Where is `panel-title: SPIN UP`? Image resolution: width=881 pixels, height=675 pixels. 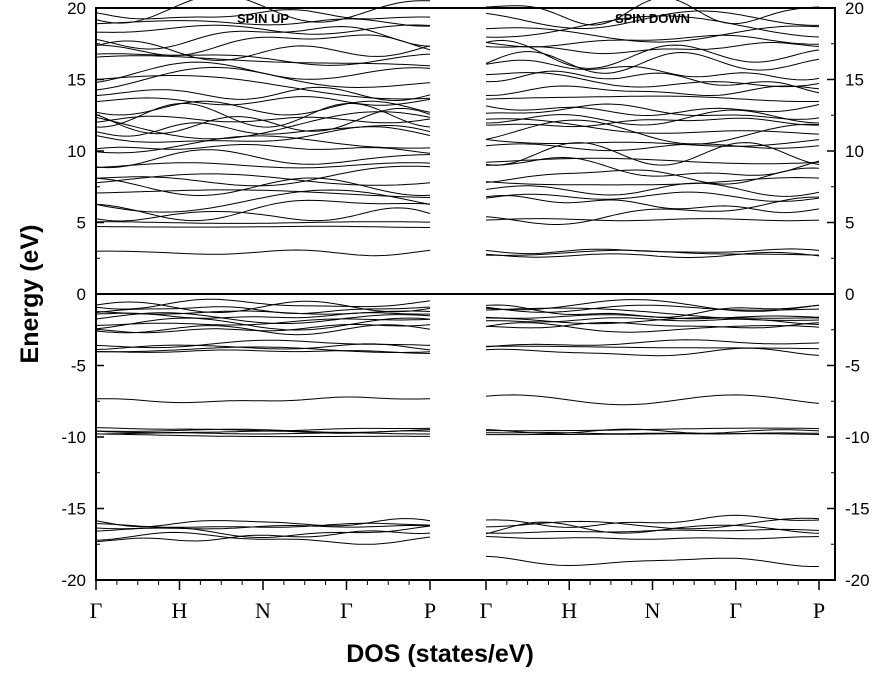 panel-title: SPIN UP is located at coordinates (263, 18).